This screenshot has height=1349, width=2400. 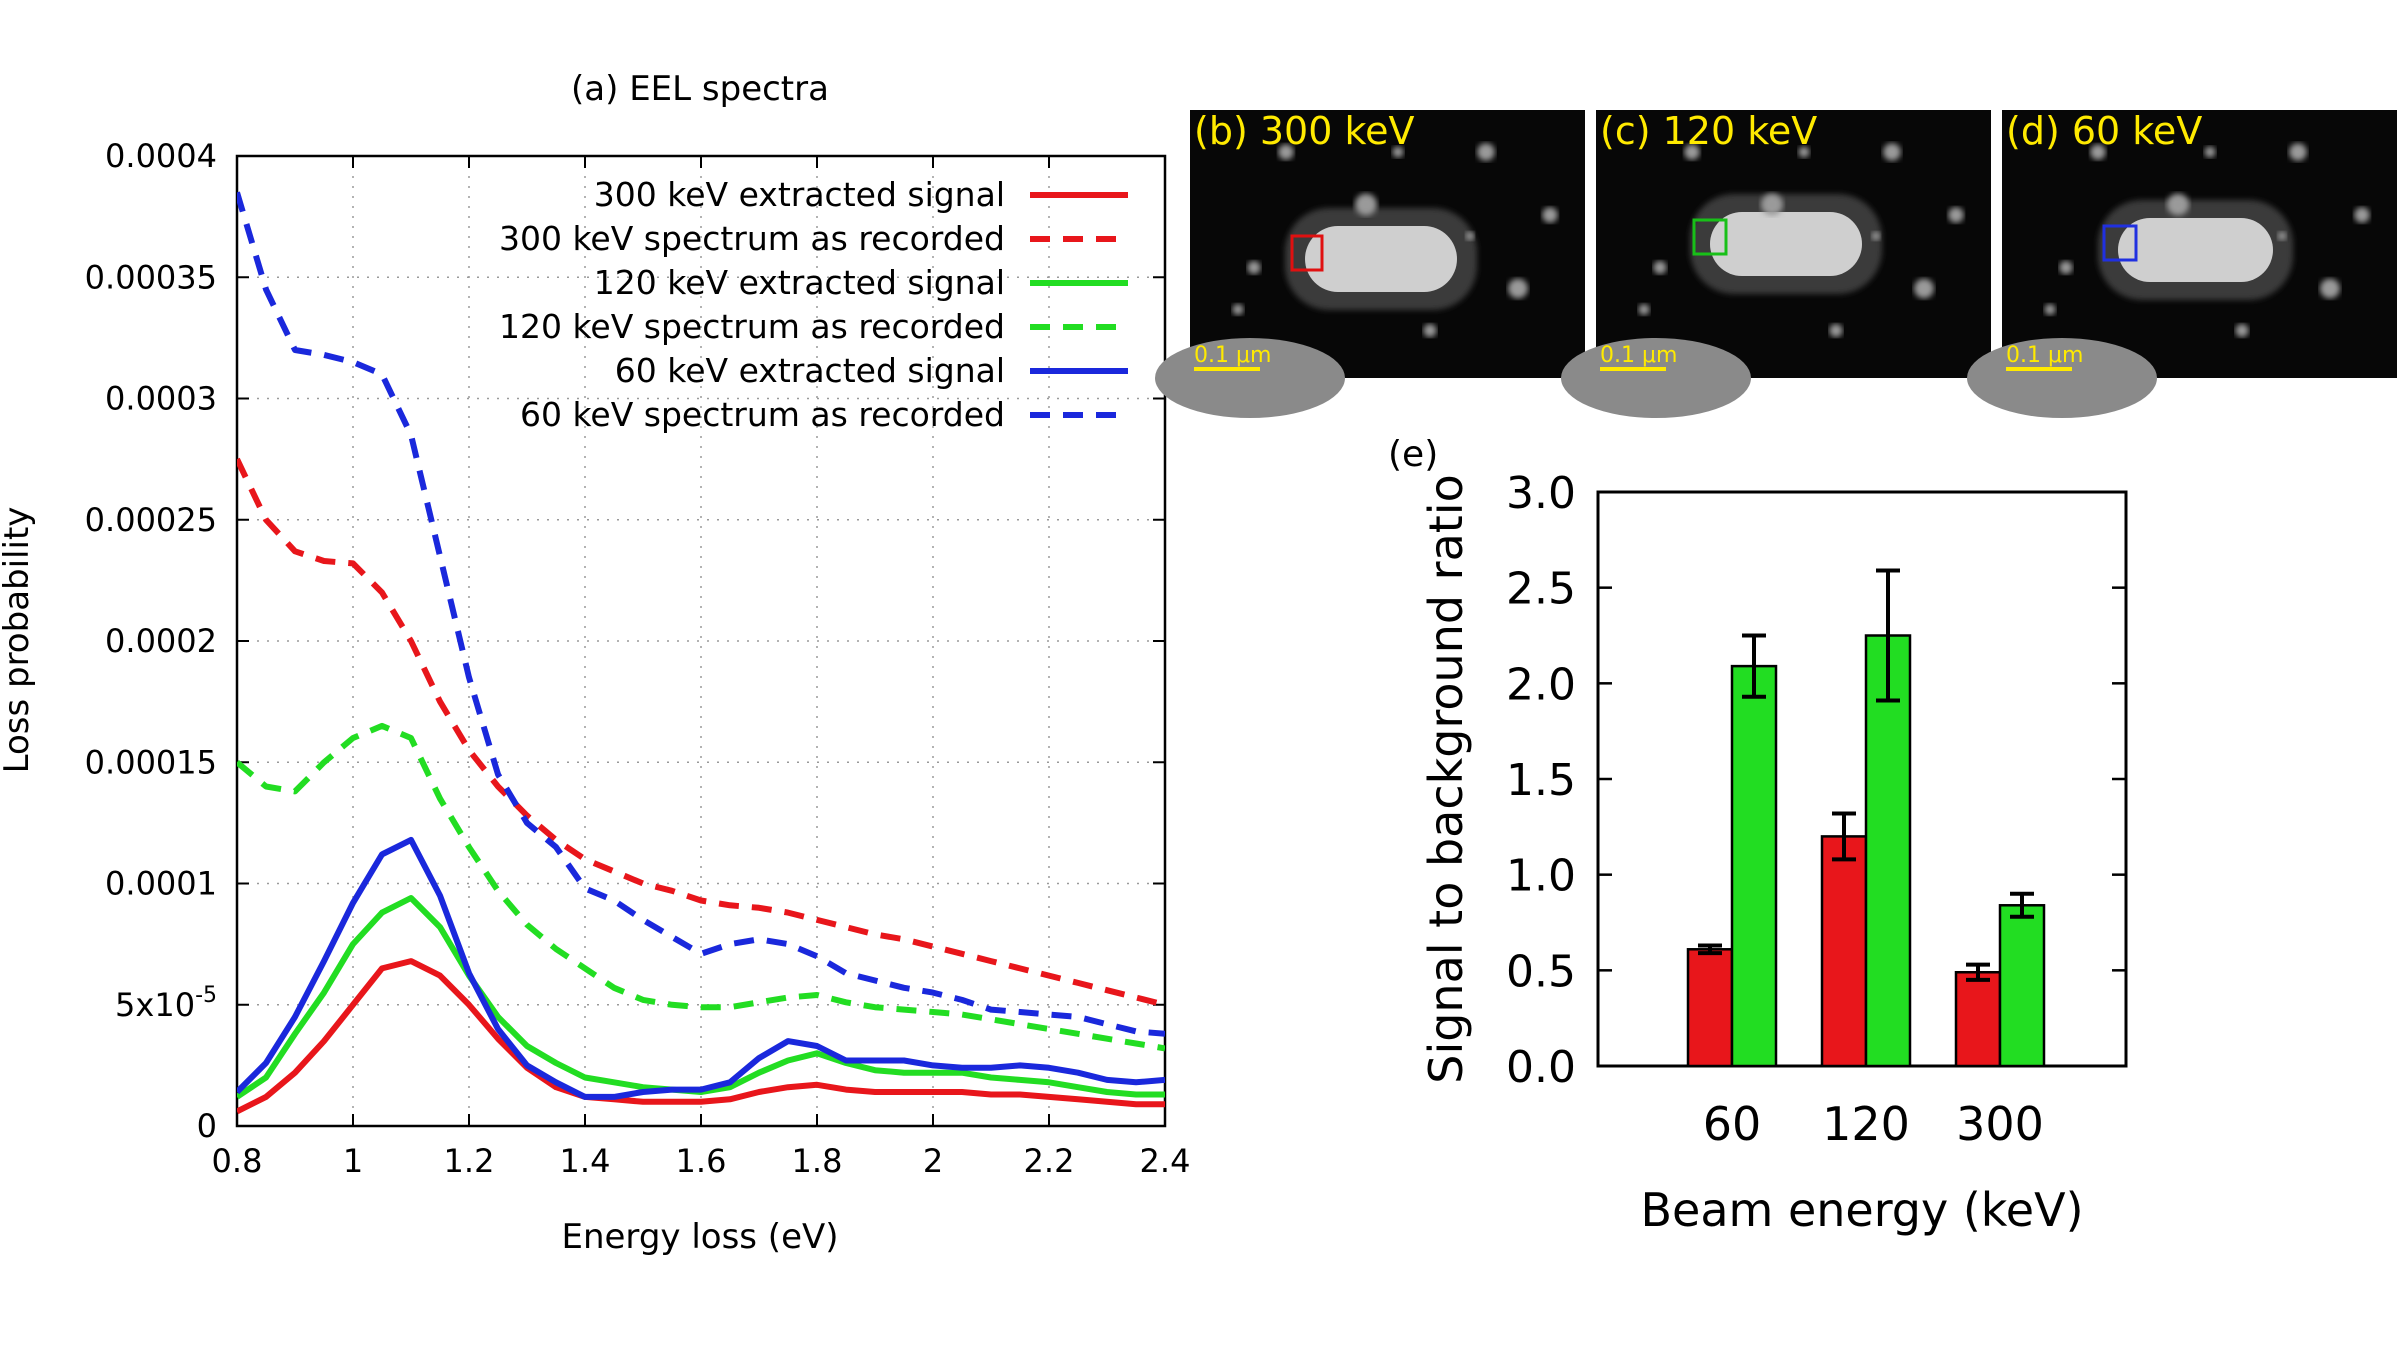 What do you see at coordinates (1866, 1124) in the screenshot?
I see `x-tick-label: 120` at bounding box center [1866, 1124].